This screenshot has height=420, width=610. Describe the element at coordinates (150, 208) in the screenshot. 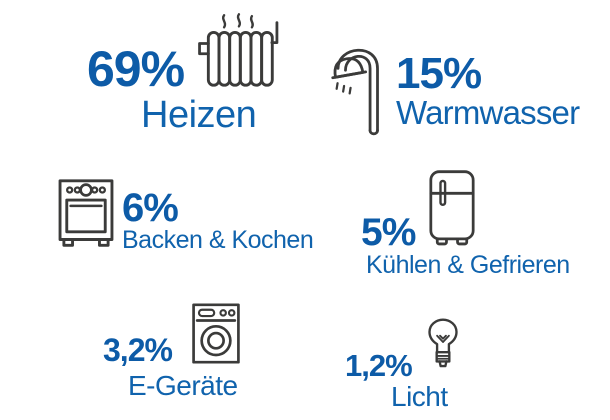

I see `backen-kochen-value: 6%` at that location.